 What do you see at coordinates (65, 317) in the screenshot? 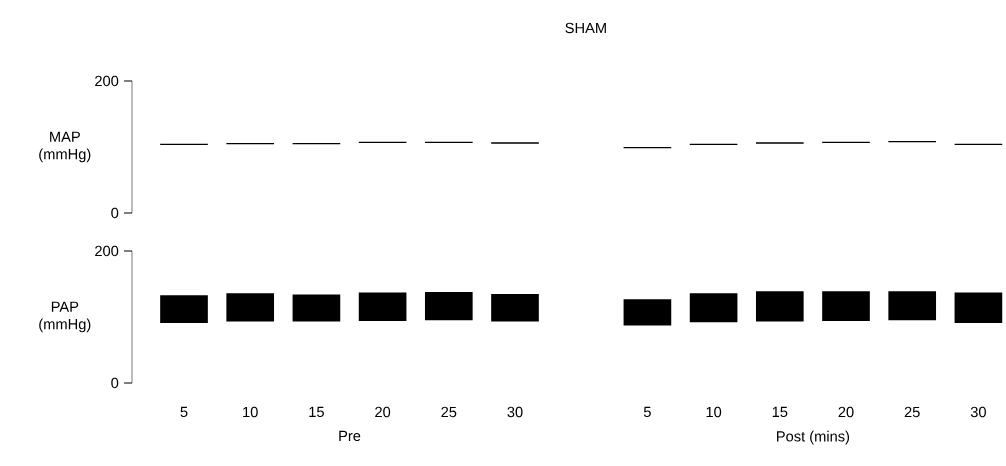
I see `y-axis-title: PAP (mmHg)` at bounding box center [65, 317].